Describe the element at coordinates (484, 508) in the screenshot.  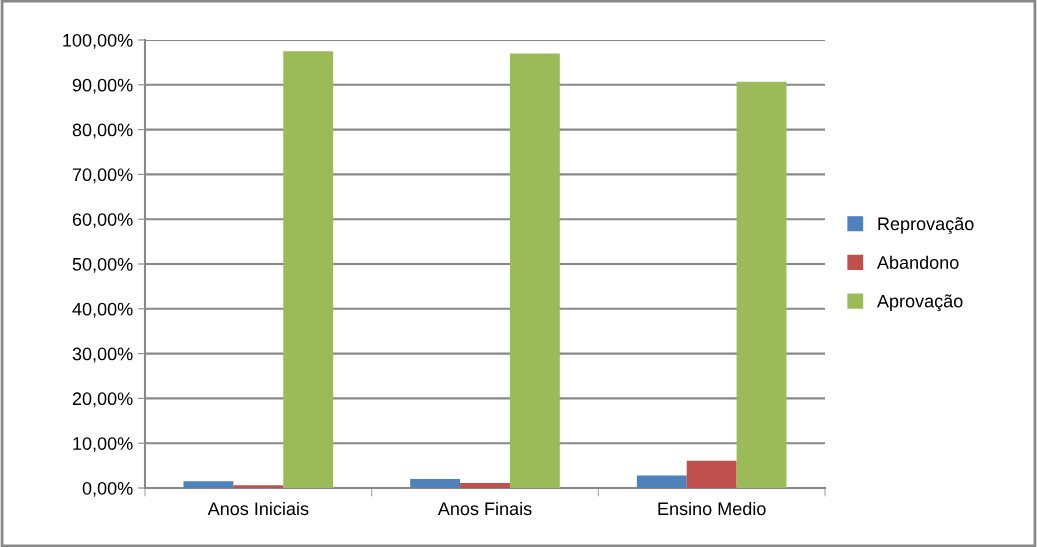
I see `x-tick-label: Anos Finais` at that location.